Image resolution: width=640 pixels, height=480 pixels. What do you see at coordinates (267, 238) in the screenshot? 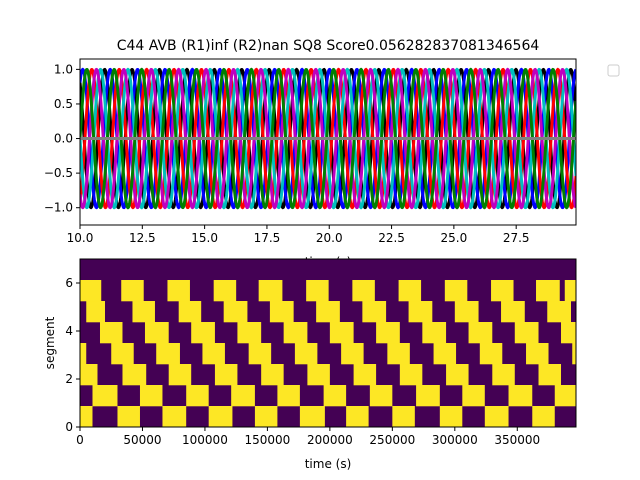
I see `x-tick-label: 17.5` at bounding box center [267, 238].